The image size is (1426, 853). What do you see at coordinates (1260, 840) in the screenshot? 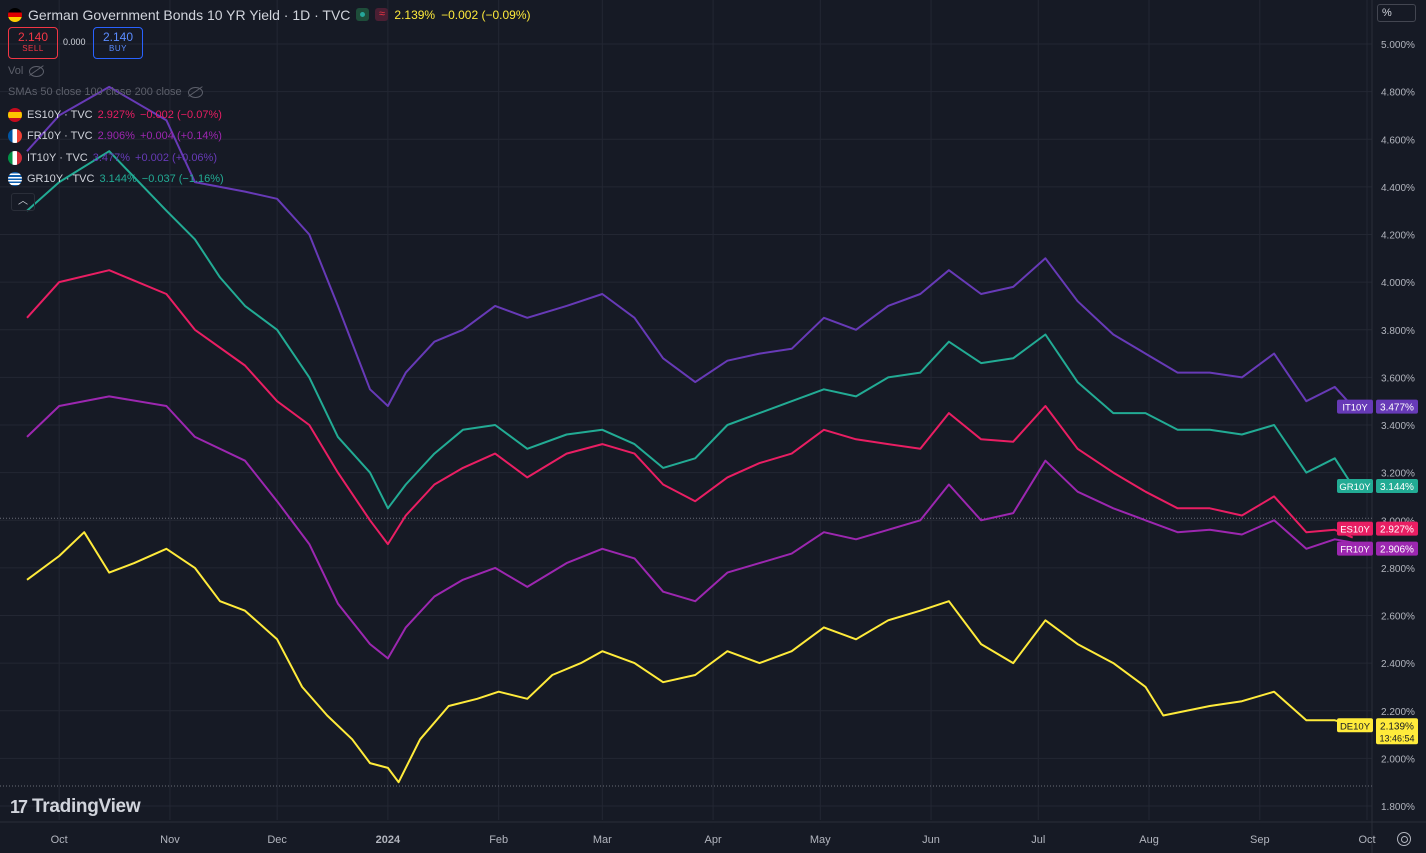
I see `x-tick-label: Sep` at bounding box center [1260, 840].